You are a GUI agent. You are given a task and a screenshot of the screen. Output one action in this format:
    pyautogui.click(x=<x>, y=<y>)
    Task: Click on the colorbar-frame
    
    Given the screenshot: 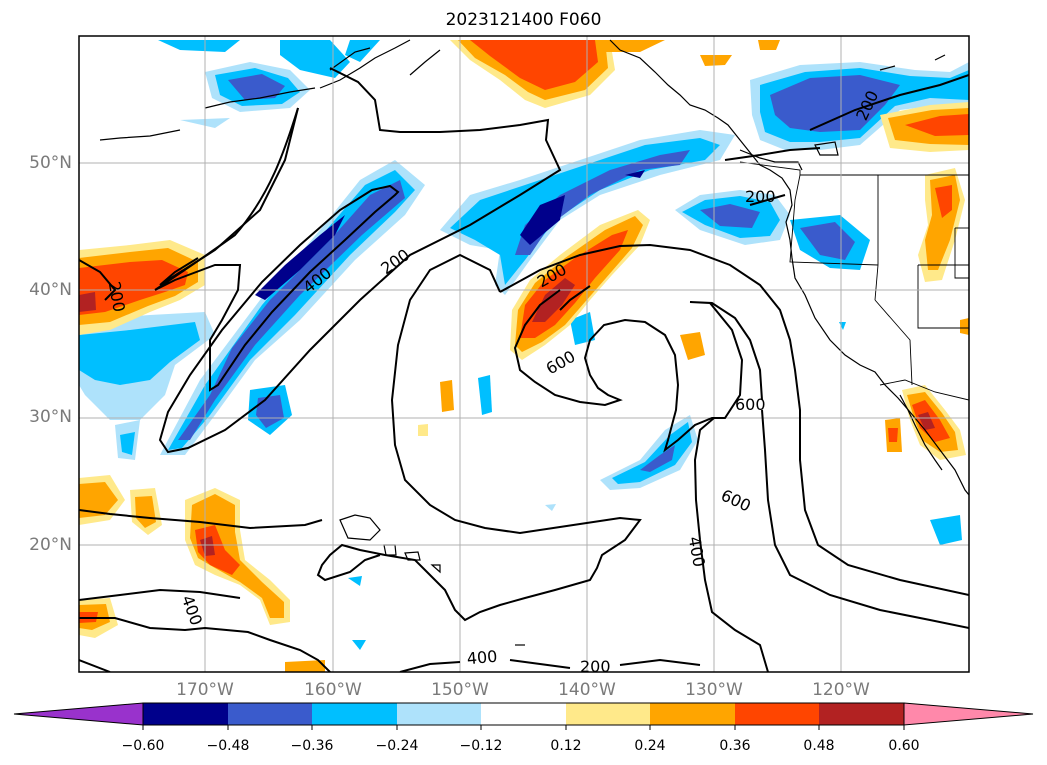 What is the action you would take?
    pyautogui.click(x=523, y=714)
    